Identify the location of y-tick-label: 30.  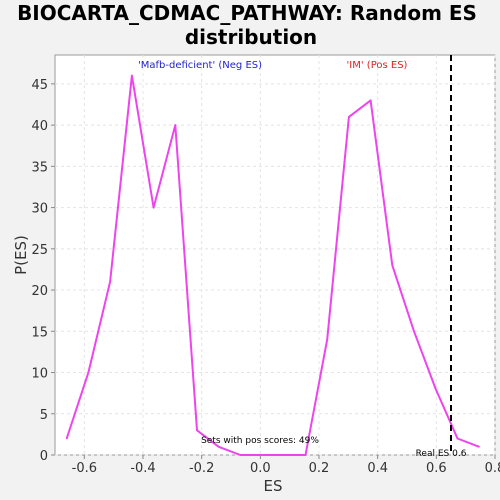
(39, 209).